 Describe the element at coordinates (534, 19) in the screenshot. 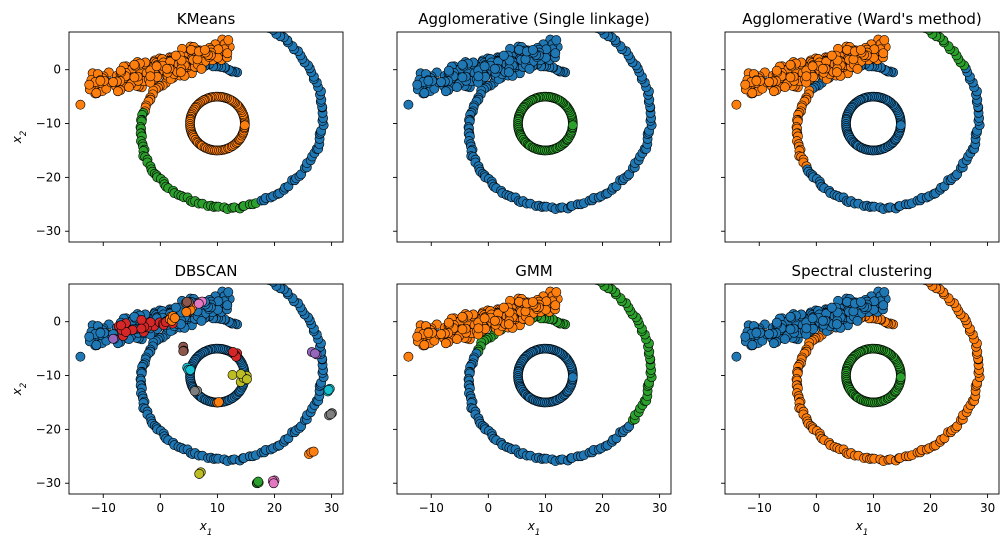

I see `subplot-title: Agglomerative (Single linkage)` at that location.